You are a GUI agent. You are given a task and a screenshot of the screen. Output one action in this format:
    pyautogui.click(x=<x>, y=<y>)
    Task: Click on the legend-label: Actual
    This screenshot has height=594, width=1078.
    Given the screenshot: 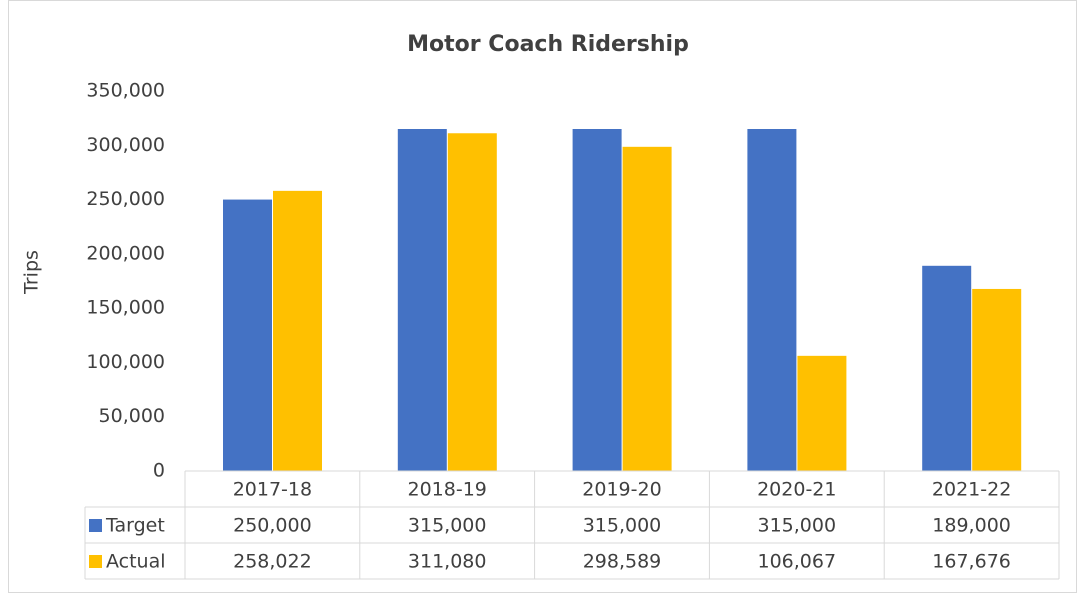 What is the action you would take?
    pyautogui.click(x=136, y=562)
    